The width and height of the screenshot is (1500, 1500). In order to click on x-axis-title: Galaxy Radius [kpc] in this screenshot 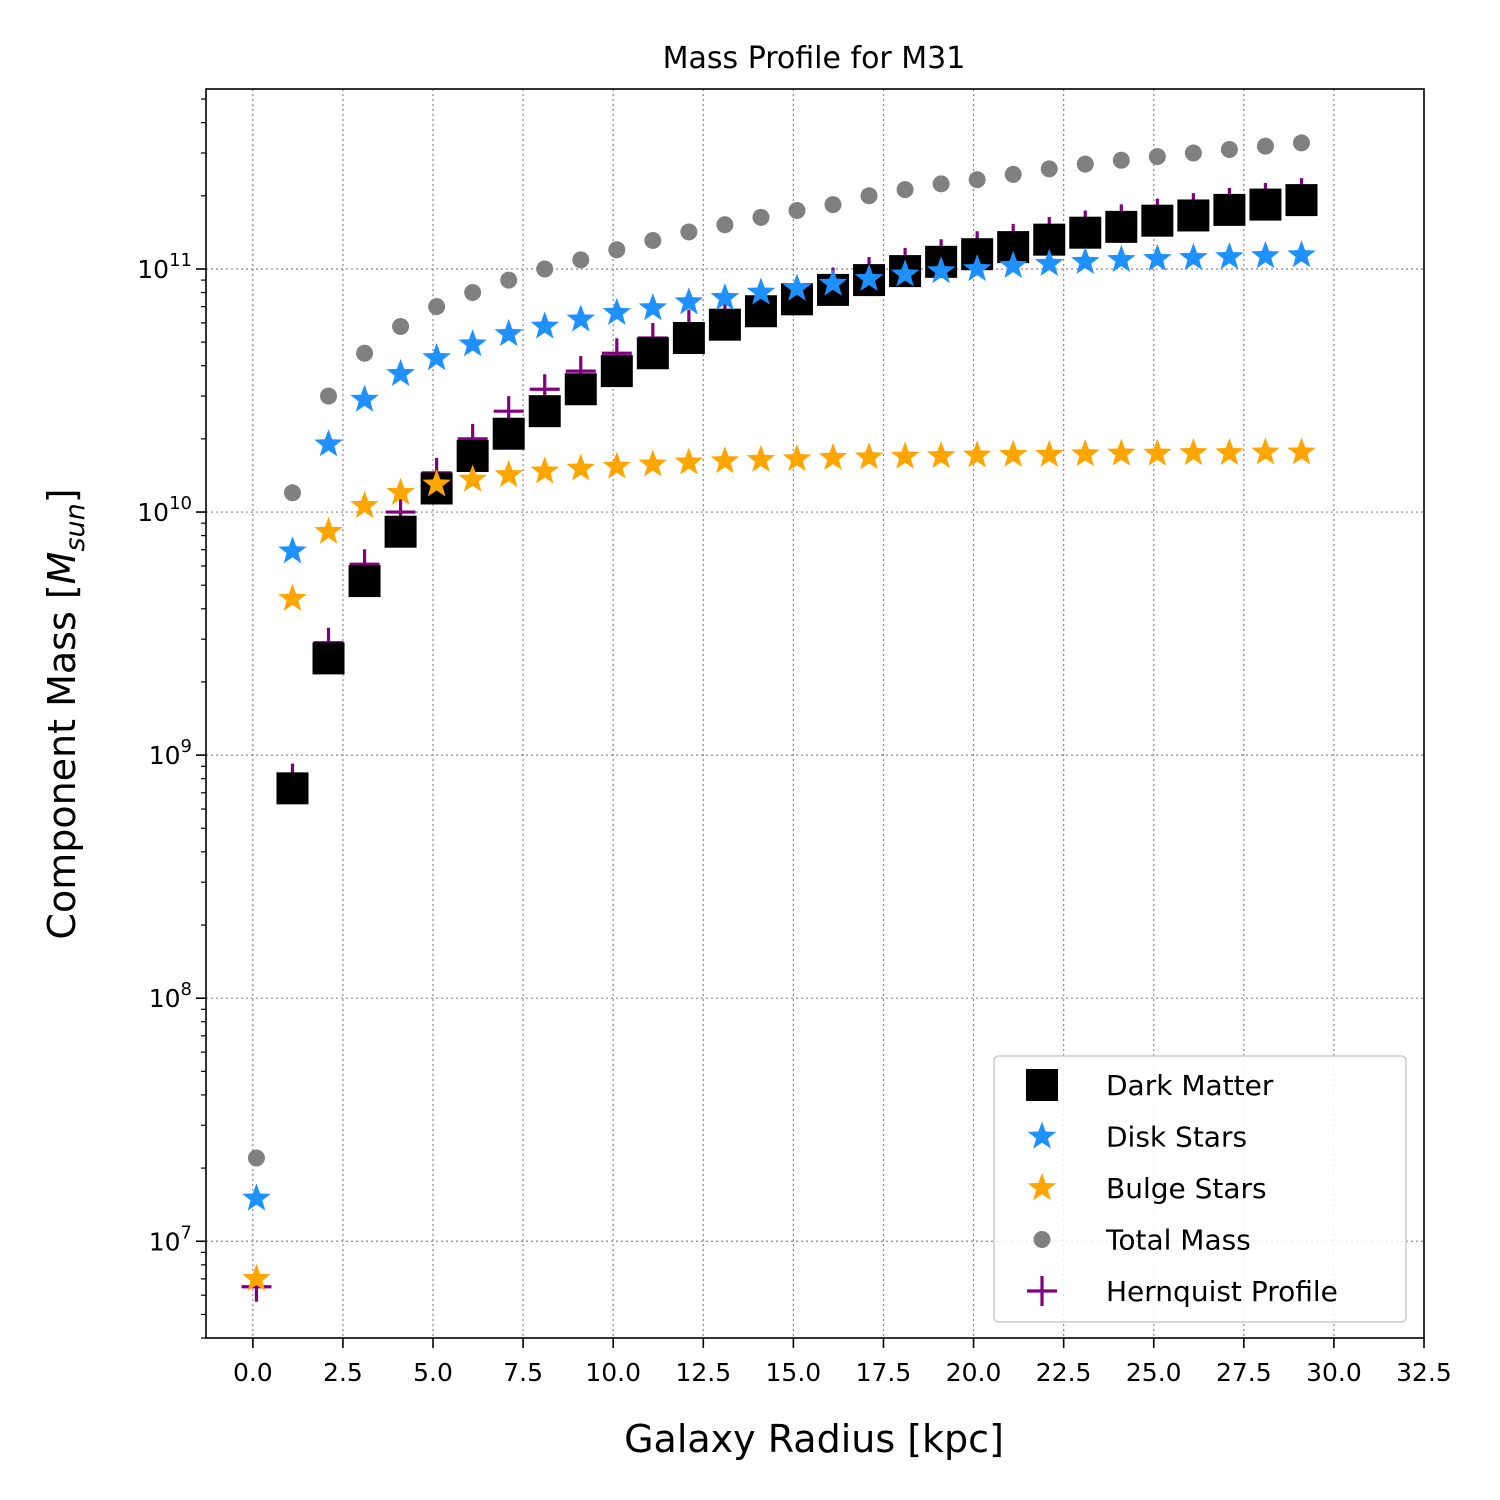, I will do `click(814, 1439)`.